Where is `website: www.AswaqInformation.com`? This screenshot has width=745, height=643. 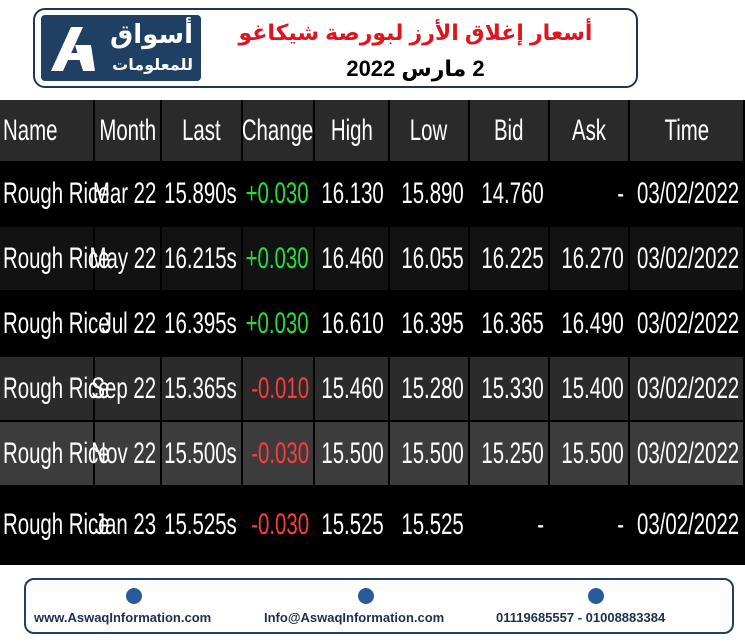
website: www.AswaqInformation.com is located at coordinates (123, 617).